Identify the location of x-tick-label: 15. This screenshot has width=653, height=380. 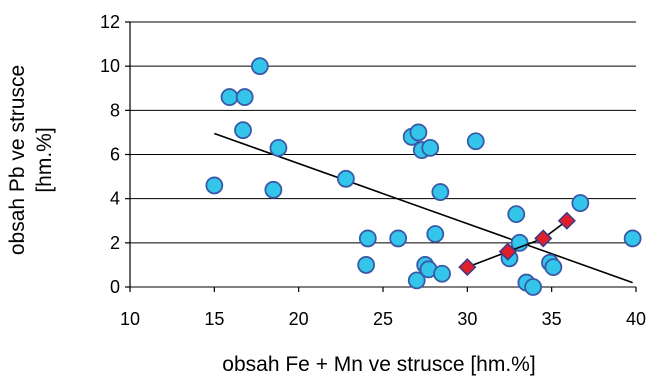
(214, 319).